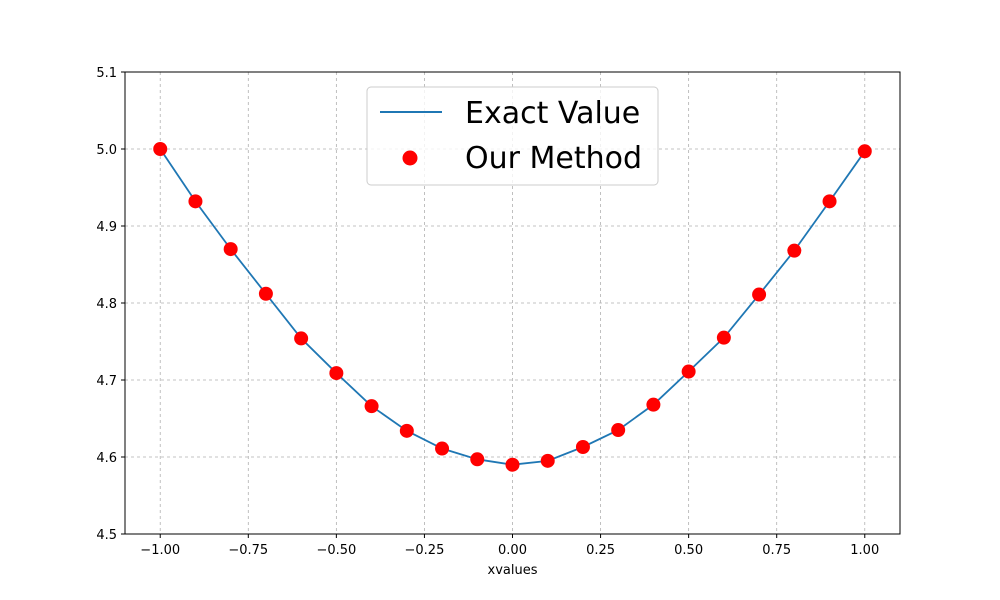 This screenshot has width=1000, height=600. Describe the element at coordinates (512, 136) in the screenshot. I see `legend: Exact Value Our Method` at that location.